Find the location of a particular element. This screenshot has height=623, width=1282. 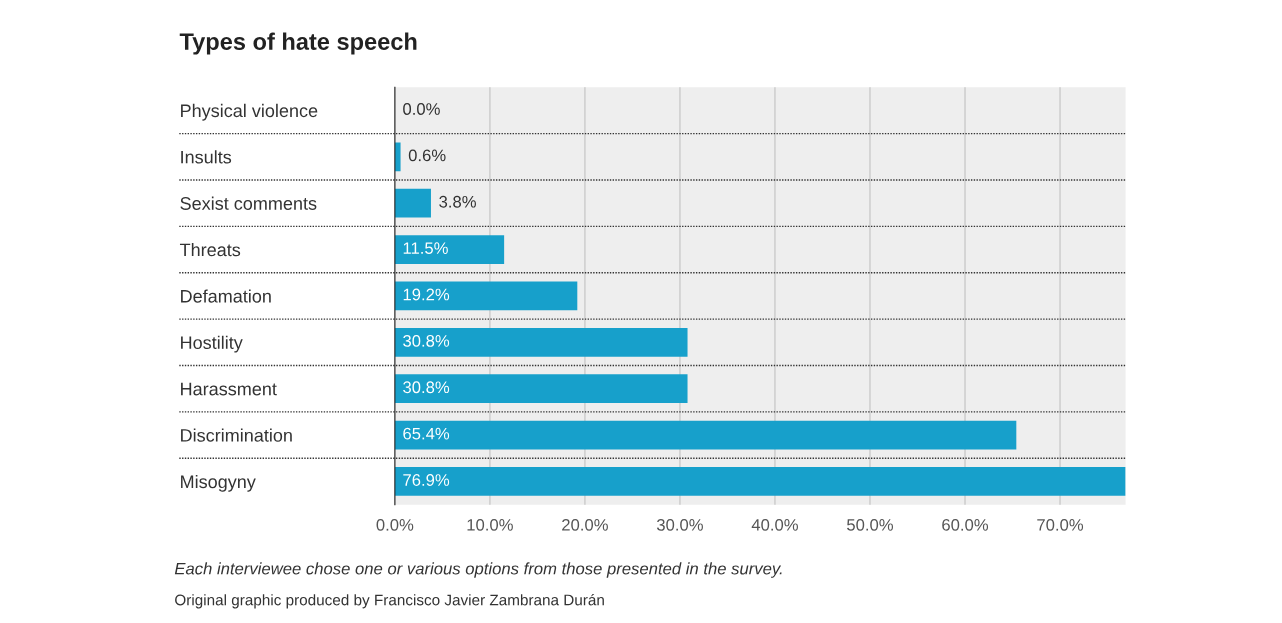

y-tick-label: Insults is located at coordinates (206, 157).